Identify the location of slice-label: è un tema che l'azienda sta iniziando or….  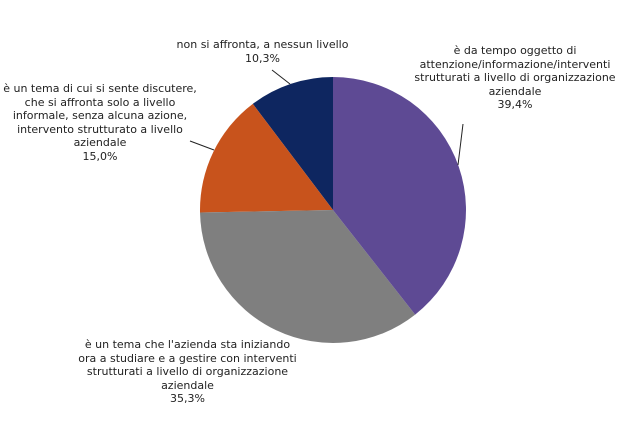
(187, 372).